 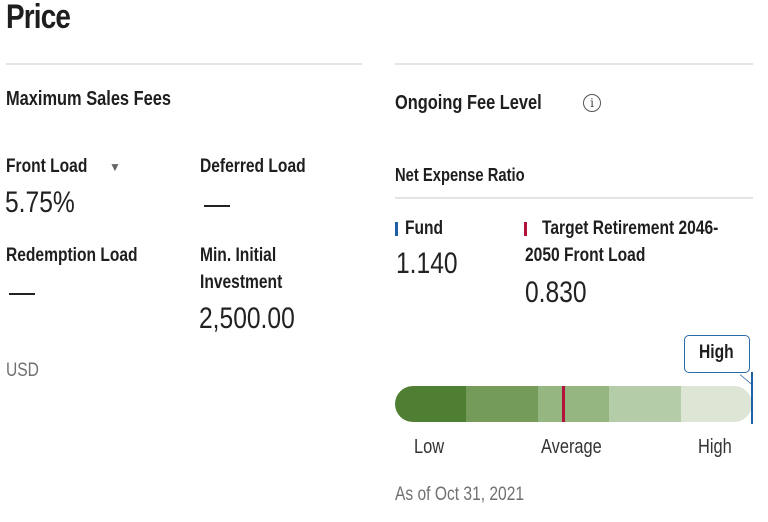 What do you see at coordinates (424, 228) in the screenshot?
I see `fund-label: Fund` at bounding box center [424, 228].